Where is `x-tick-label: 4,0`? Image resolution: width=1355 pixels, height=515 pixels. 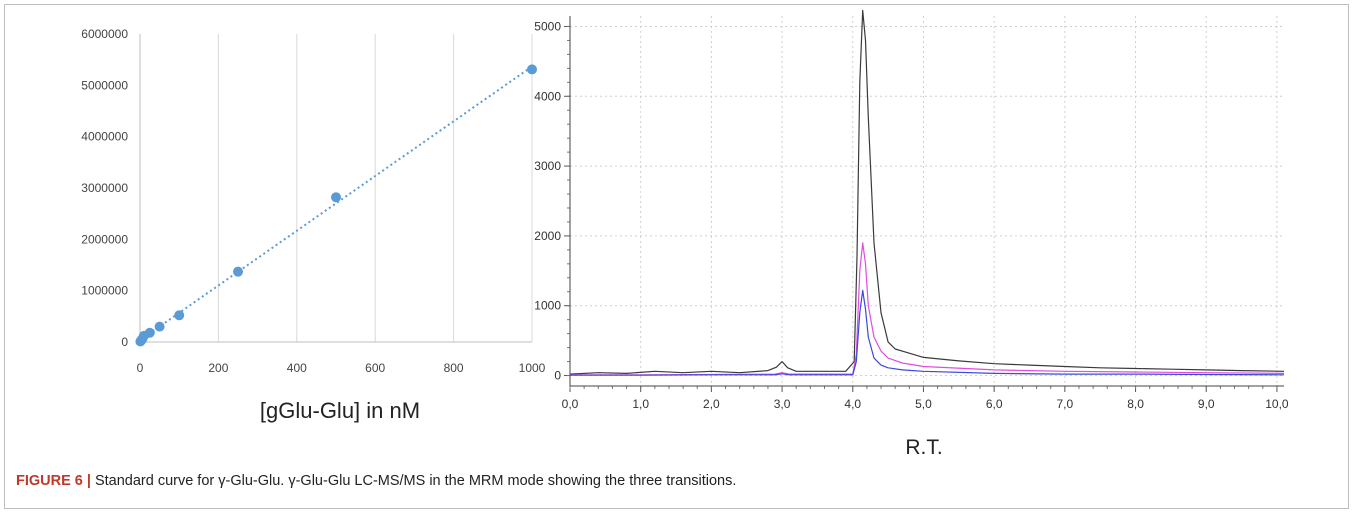
x-tick-label: 4,0 is located at coordinates (852, 404).